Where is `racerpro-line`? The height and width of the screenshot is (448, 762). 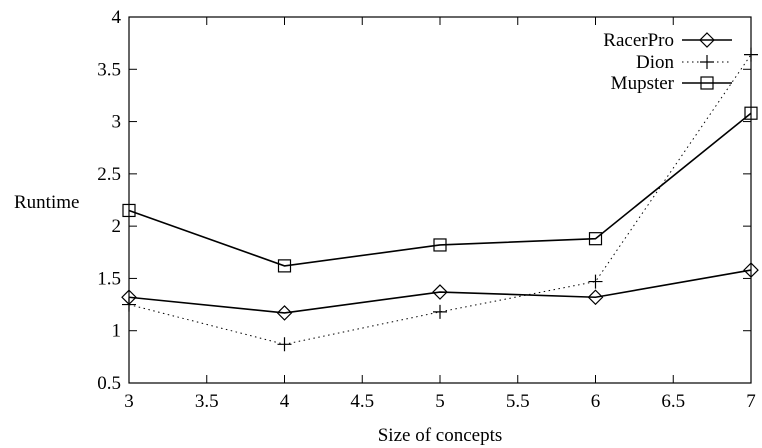 racerpro-line is located at coordinates (440, 291).